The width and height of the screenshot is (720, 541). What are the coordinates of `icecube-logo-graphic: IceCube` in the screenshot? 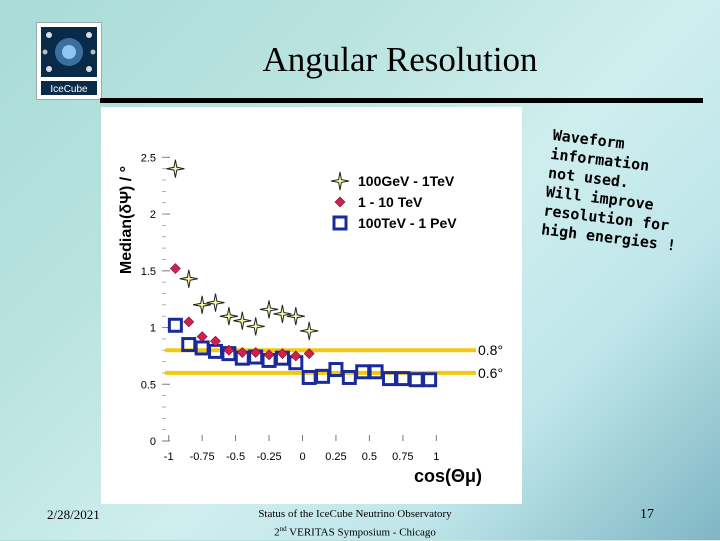 It's located at (69, 61).